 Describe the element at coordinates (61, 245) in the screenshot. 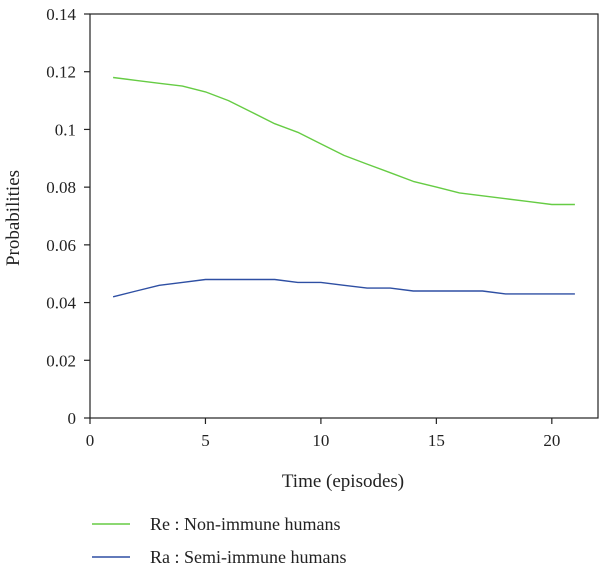

I see `y-tick-label: 0.06` at that location.